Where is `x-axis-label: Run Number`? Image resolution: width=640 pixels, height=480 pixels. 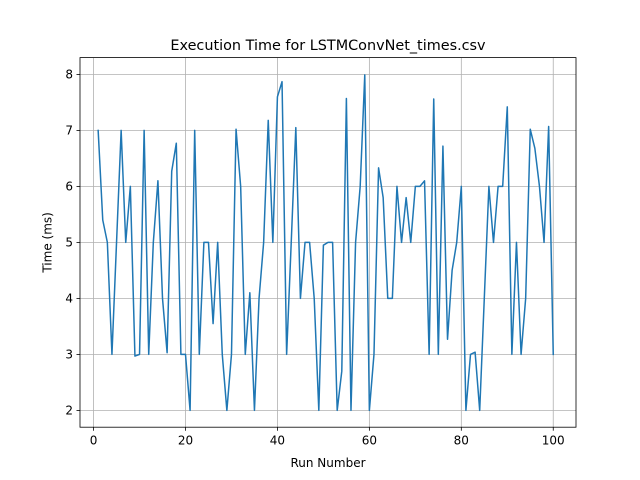 x-axis-label: Run Number is located at coordinates (327, 463).